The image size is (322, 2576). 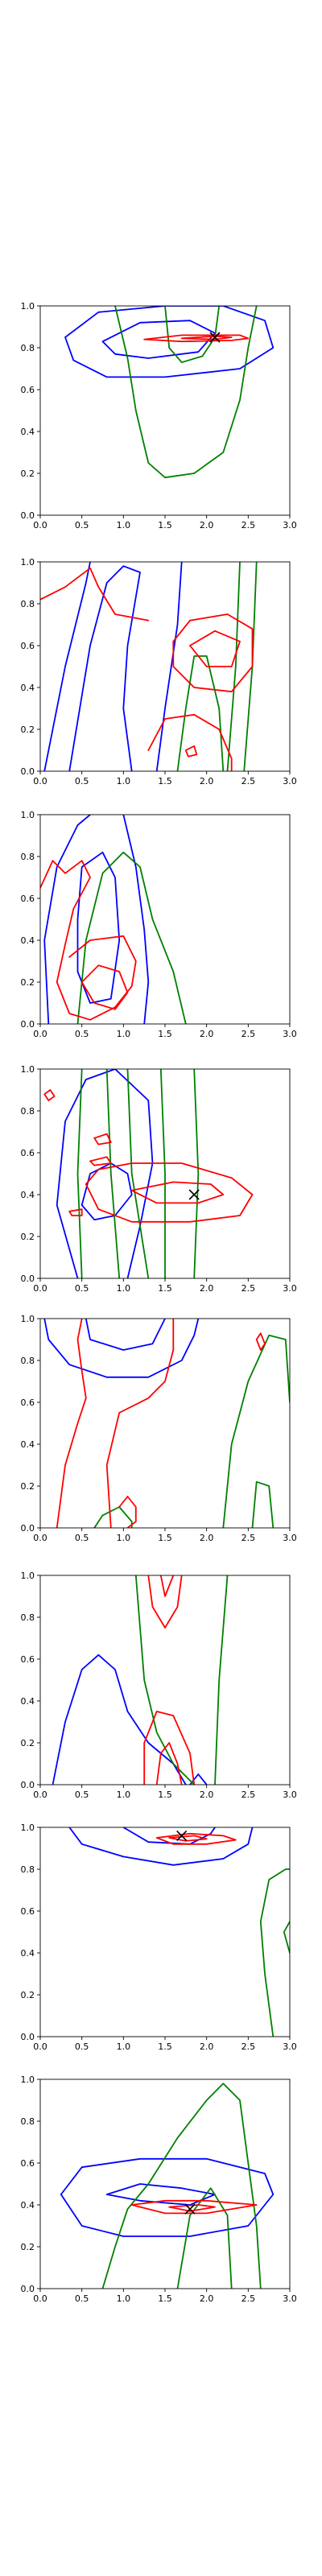 I want to click on subplot-8: 0.0 0.5 1.0 1.5 2.0 2.5 3.0 0.0 0.2 0.4 0.6 0.8 1.0, so click(x=159, y=2189).